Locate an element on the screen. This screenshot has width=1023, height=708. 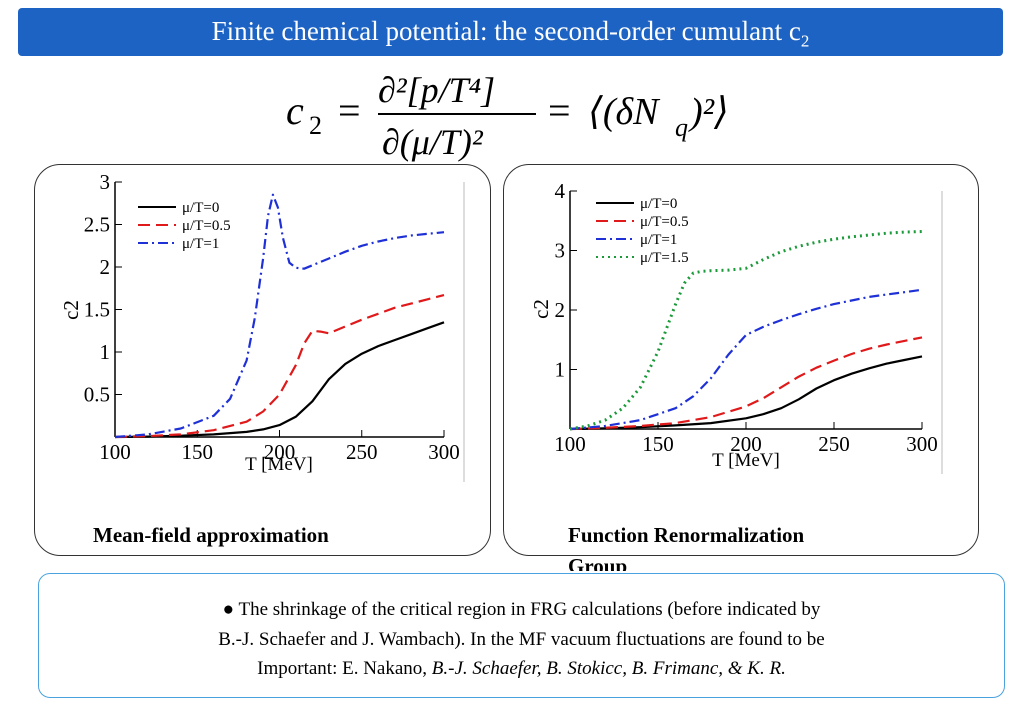
formula-lhs: c is located at coordinates (295, 110).